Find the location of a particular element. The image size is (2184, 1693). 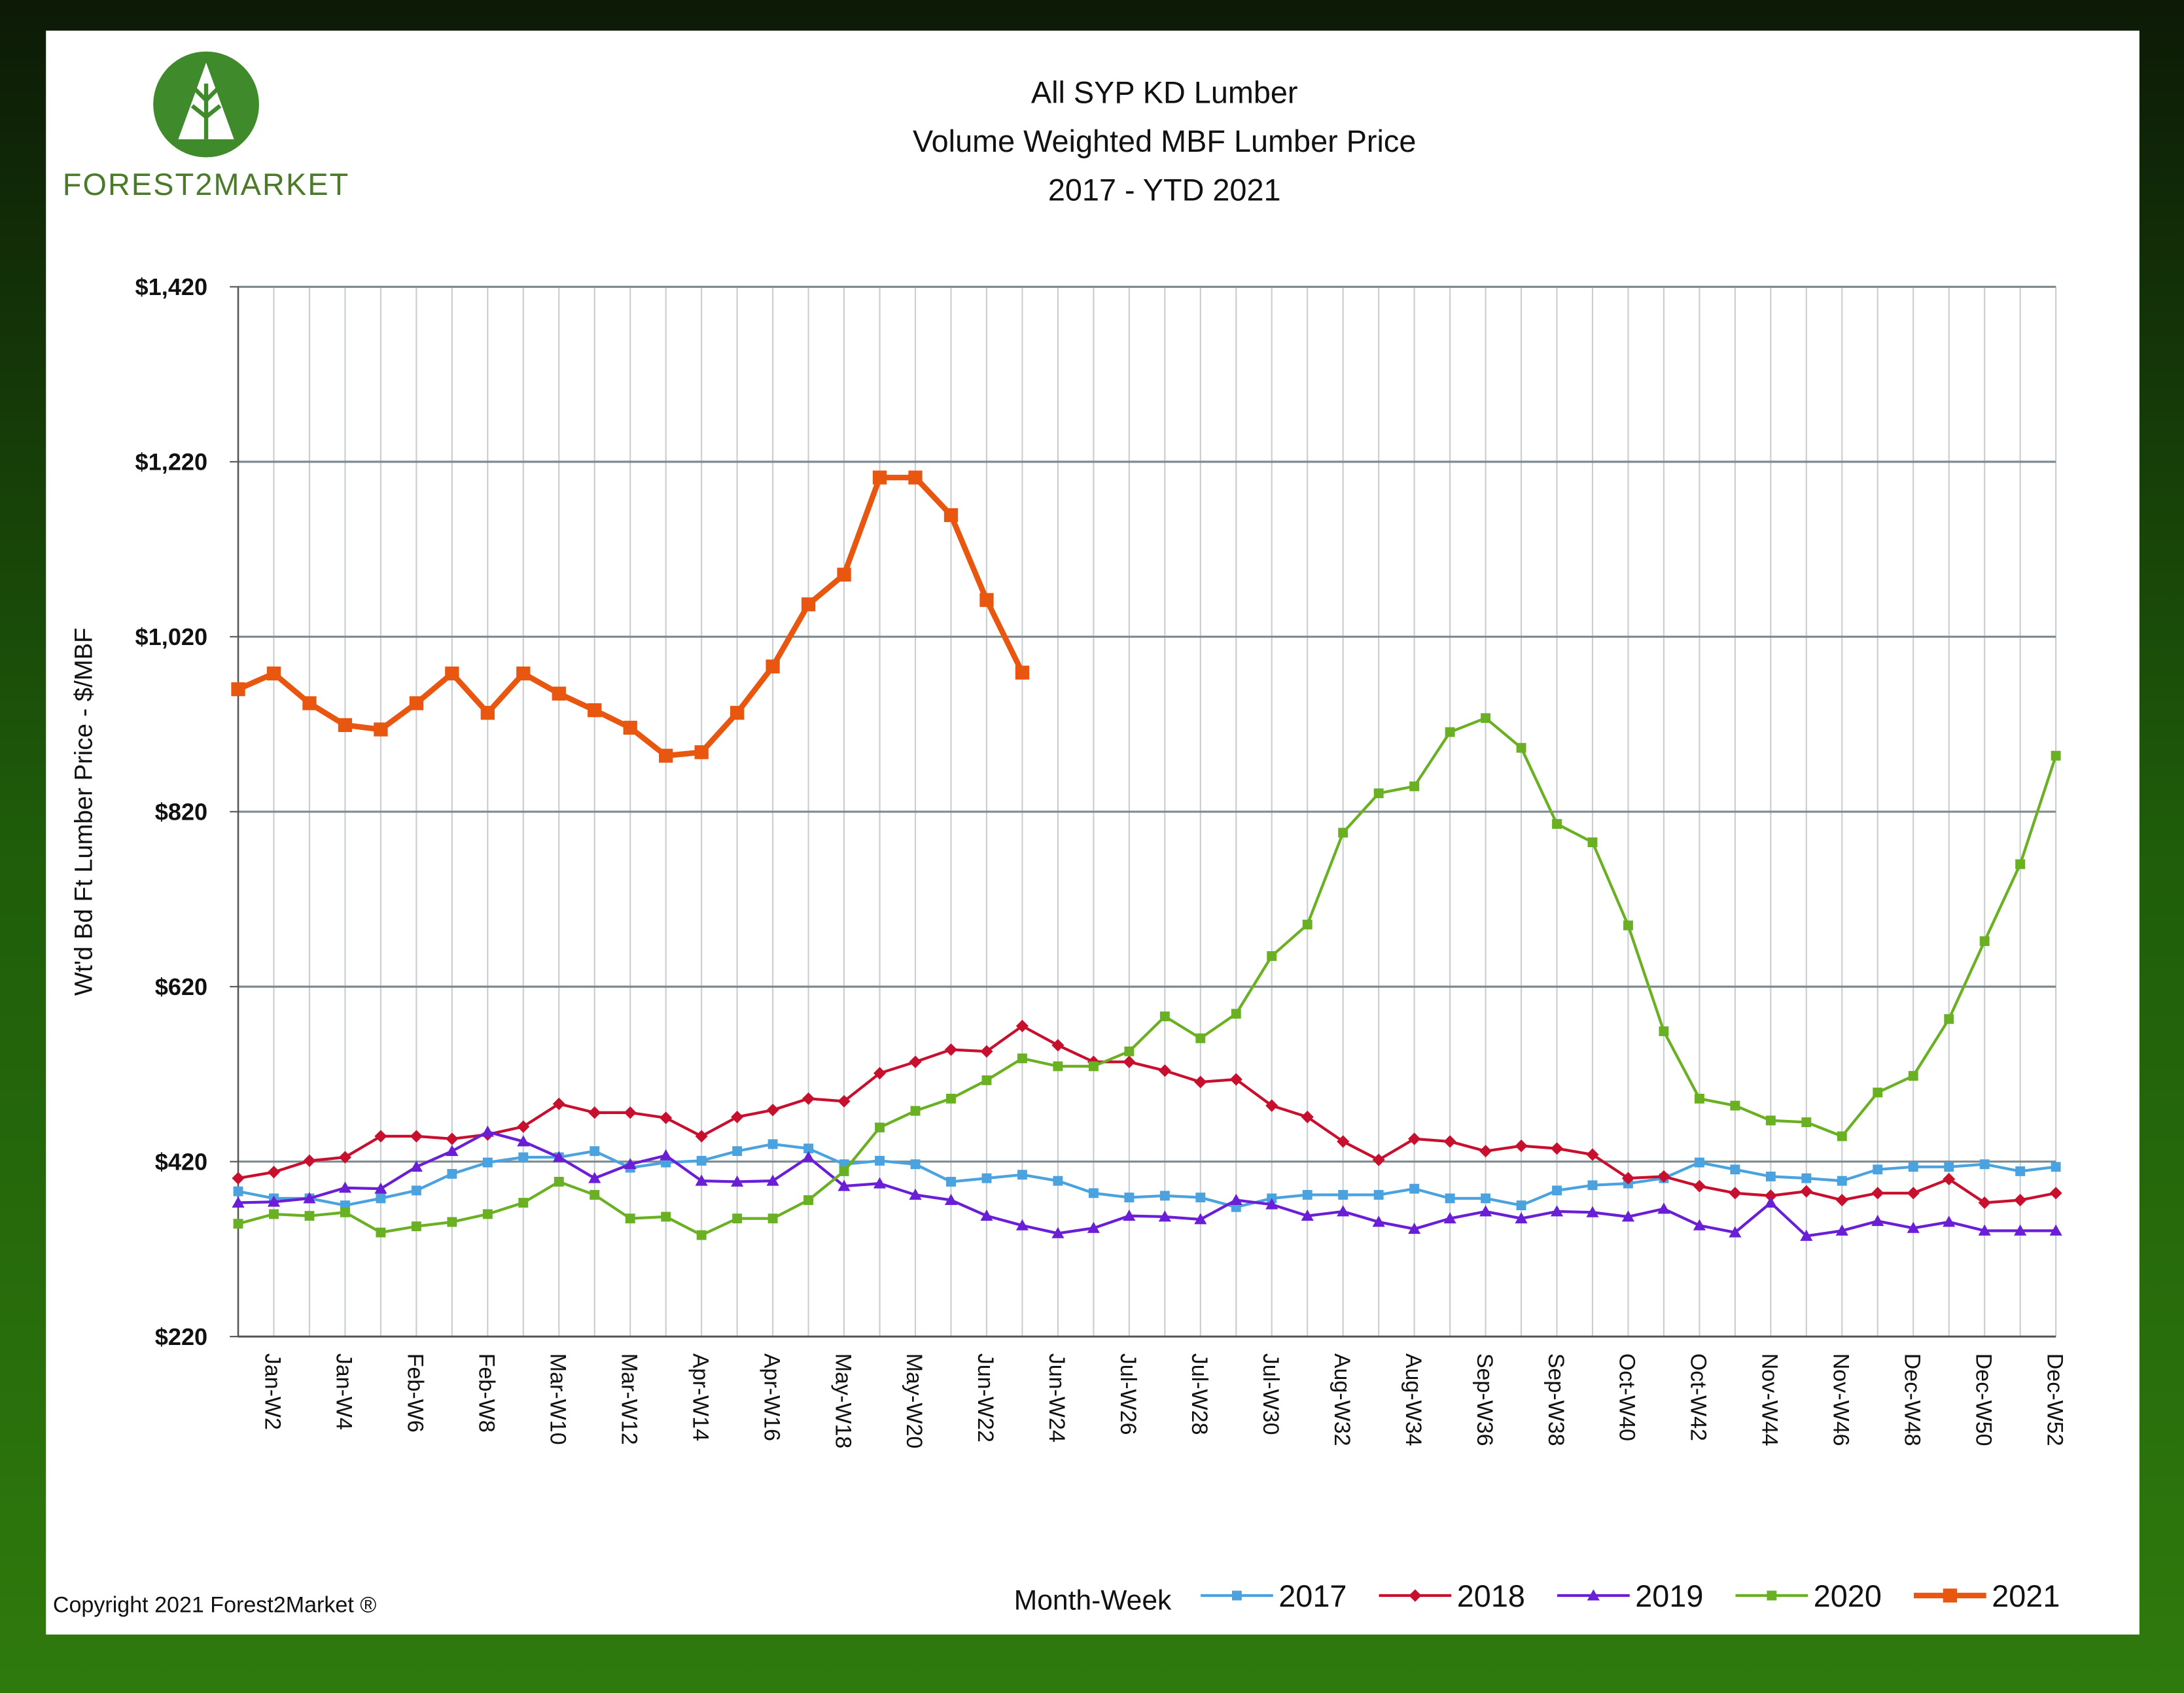

logo-text: FOREST2MARKET is located at coordinates (206, 184).